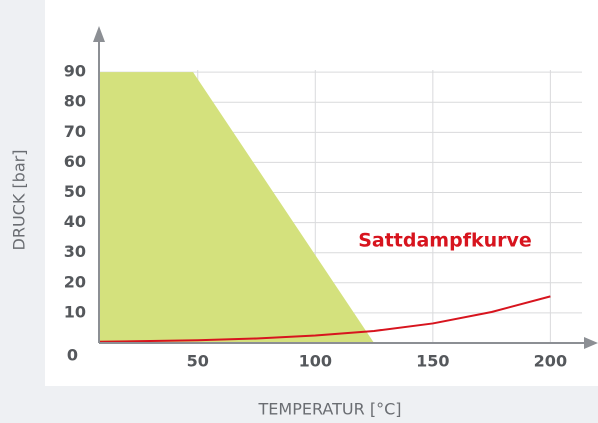 This screenshot has height=423, width=598. Describe the element at coordinates (19, 200) in the screenshot. I see `y-axis-label: DRUCK [bar]` at that location.